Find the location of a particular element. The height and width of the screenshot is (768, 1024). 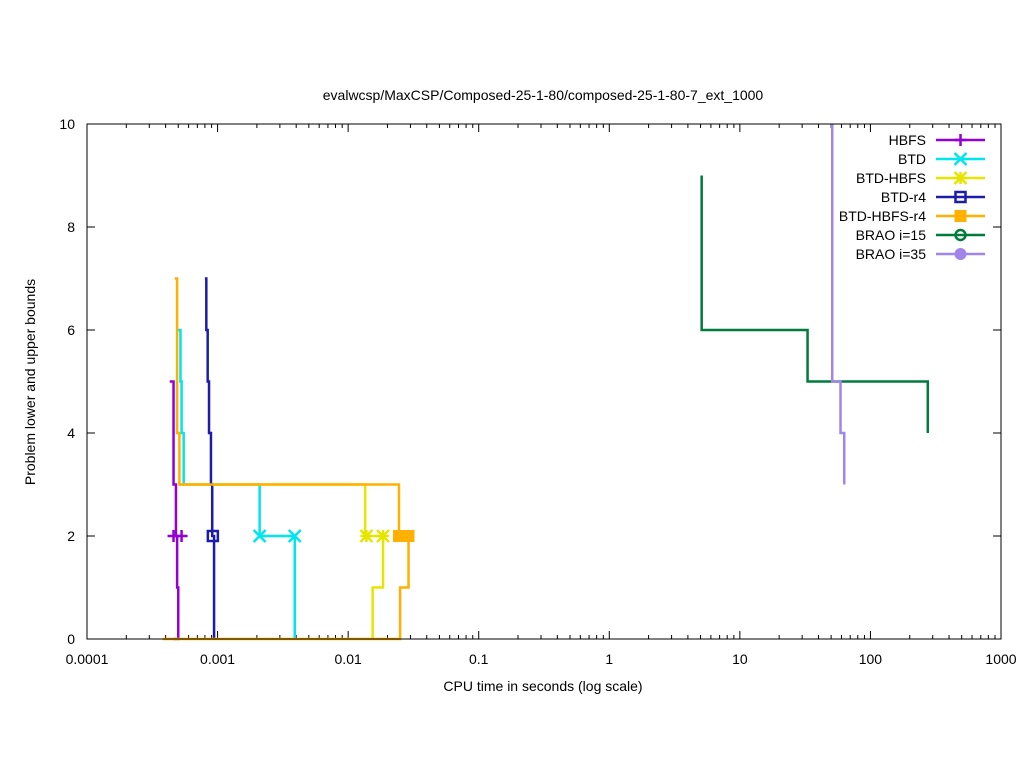

x-axis-label: CPU time in seconds (log scale) is located at coordinates (542, 686).